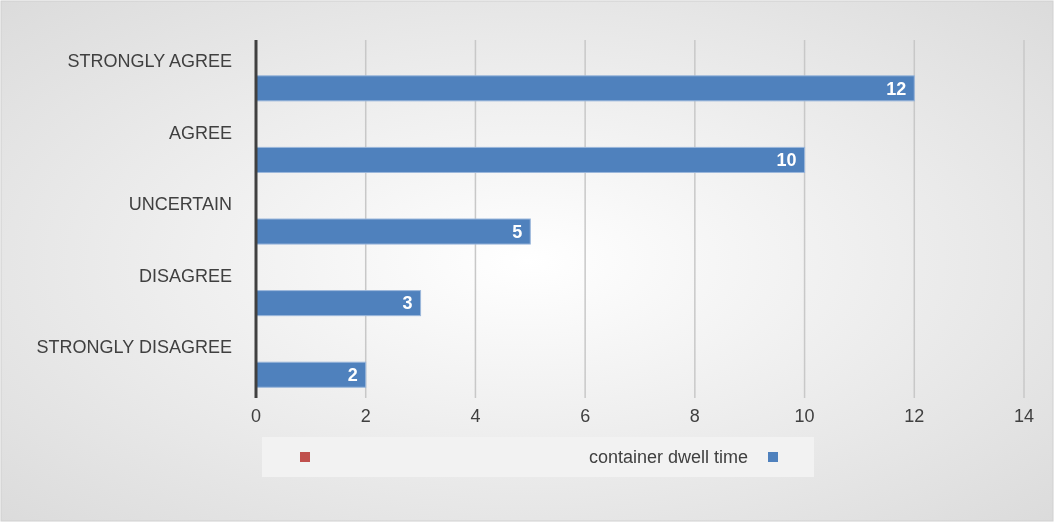 This screenshot has height=522, width=1054. What do you see at coordinates (185, 275) in the screenshot?
I see `y-tick-label: DISAGREE` at bounding box center [185, 275].